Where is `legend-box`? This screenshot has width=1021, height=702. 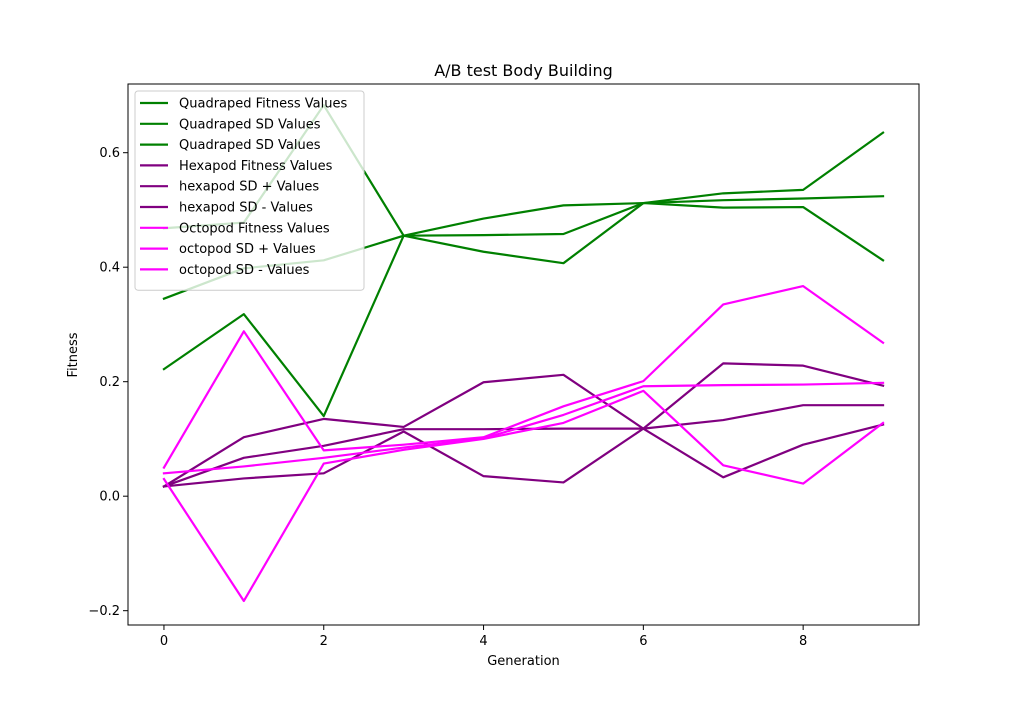 legend-box is located at coordinates (249, 190).